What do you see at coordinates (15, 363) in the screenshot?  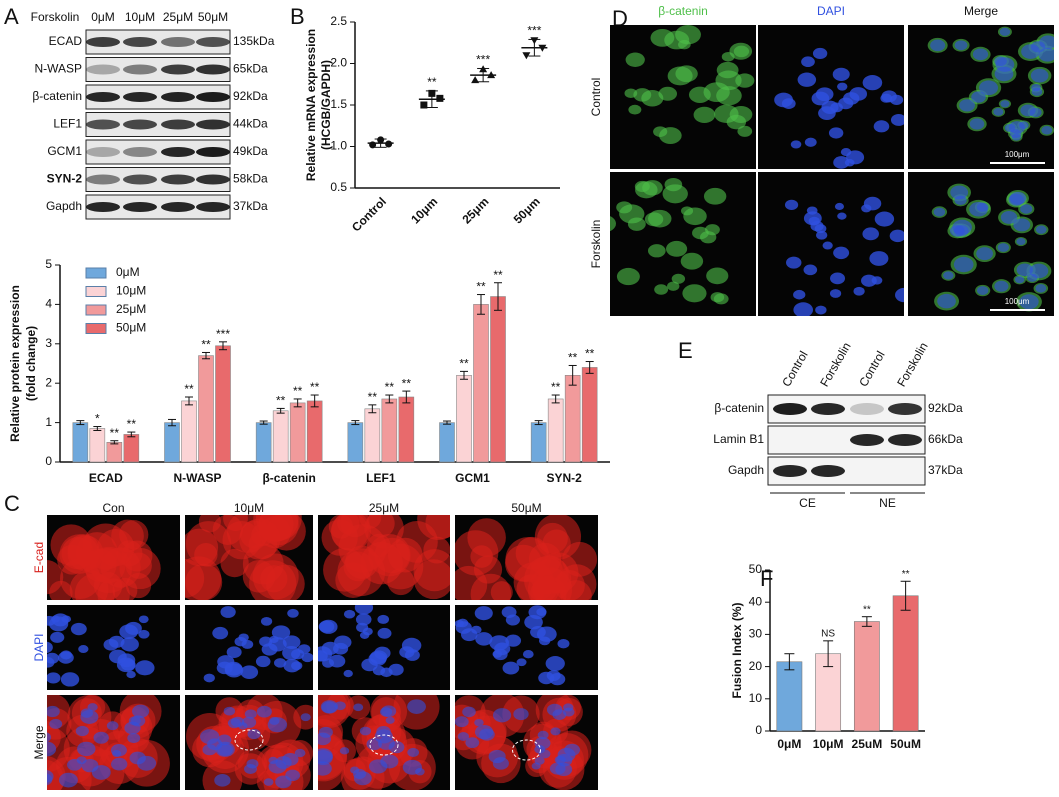 I see `y-axis-label: Relative protein expression` at bounding box center [15, 363].